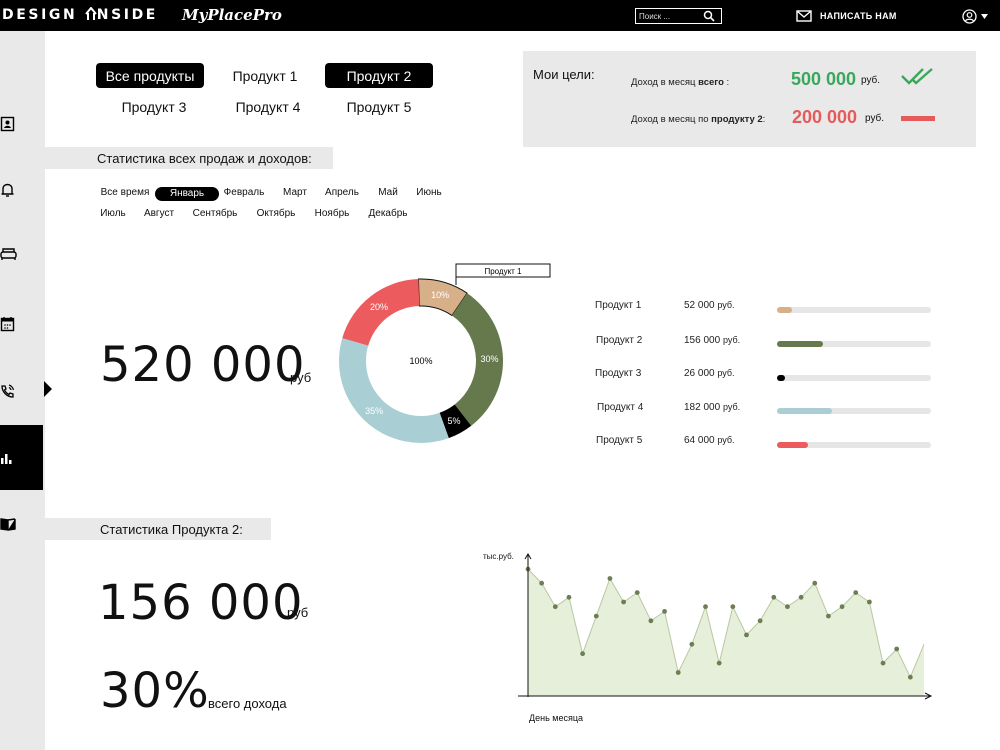  I want to click on sidebar-item-contacts, so click(21, 123).